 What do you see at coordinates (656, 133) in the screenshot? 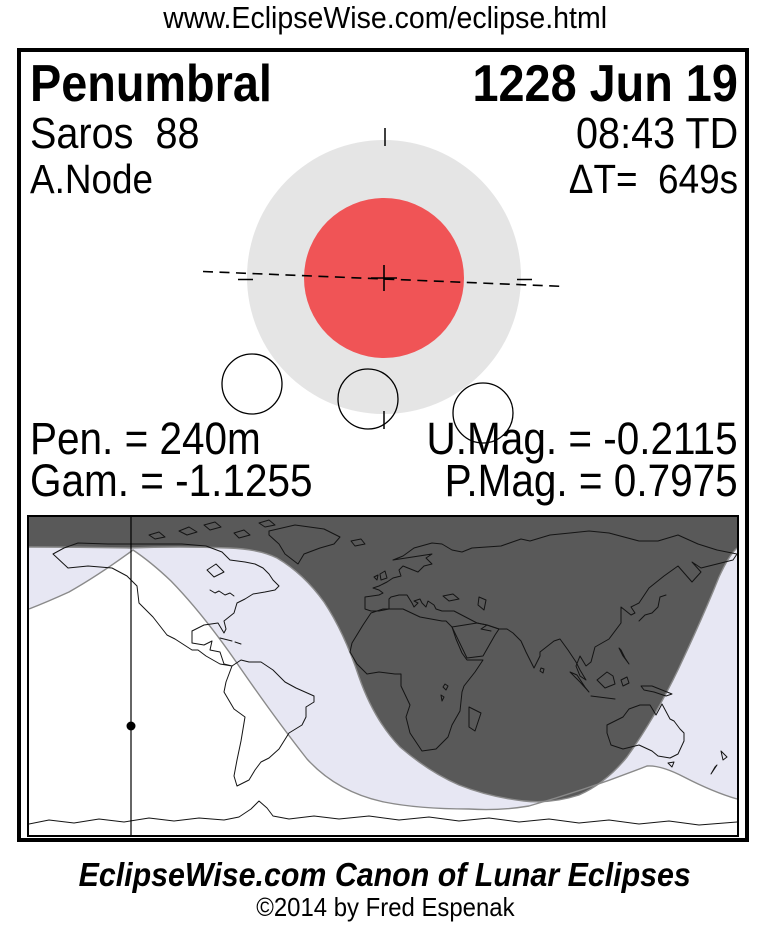
I see `greatest-eclipse-time: 08:43 TD` at bounding box center [656, 133].